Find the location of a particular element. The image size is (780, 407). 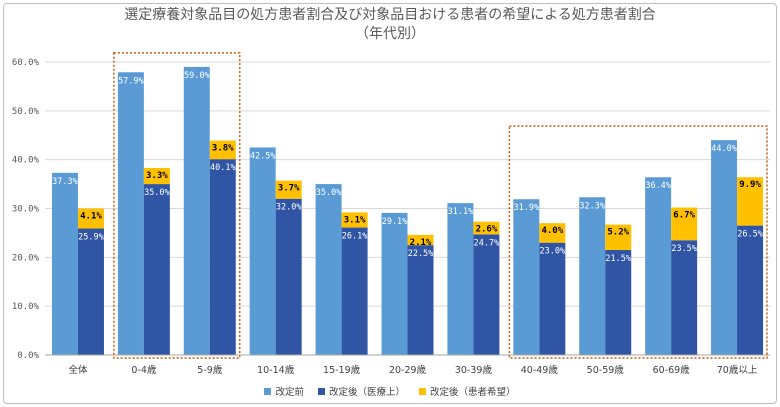

x-tick-label: 20-29歳 is located at coordinates (408, 370).